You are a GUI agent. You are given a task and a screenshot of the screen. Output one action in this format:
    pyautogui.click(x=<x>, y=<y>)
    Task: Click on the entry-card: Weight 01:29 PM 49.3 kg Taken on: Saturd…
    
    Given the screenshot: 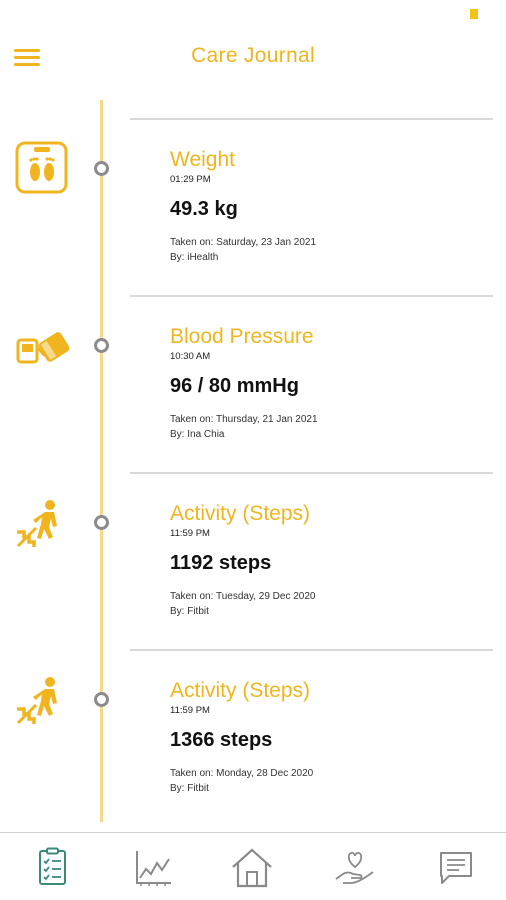 What is the action you would take?
    pyautogui.click(x=330, y=206)
    